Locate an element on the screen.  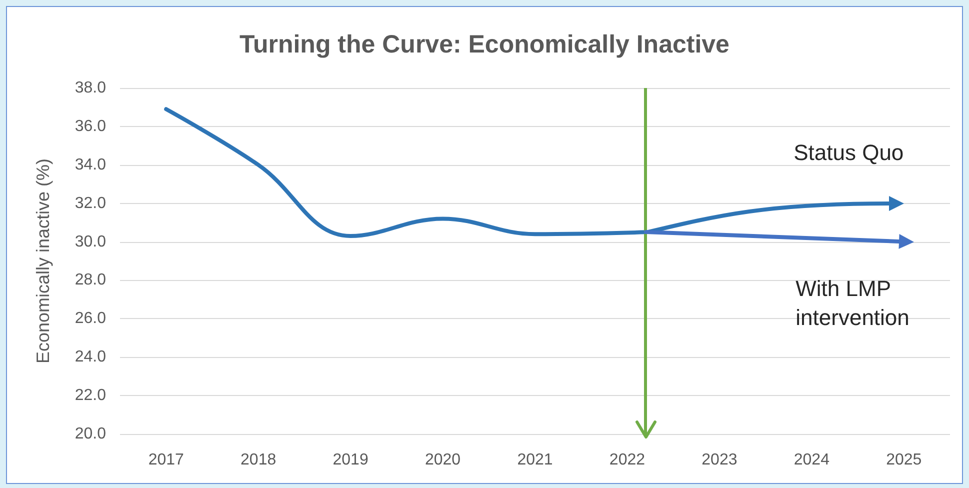
annotation: With LMP intervention is located at coordinates (853, 303).